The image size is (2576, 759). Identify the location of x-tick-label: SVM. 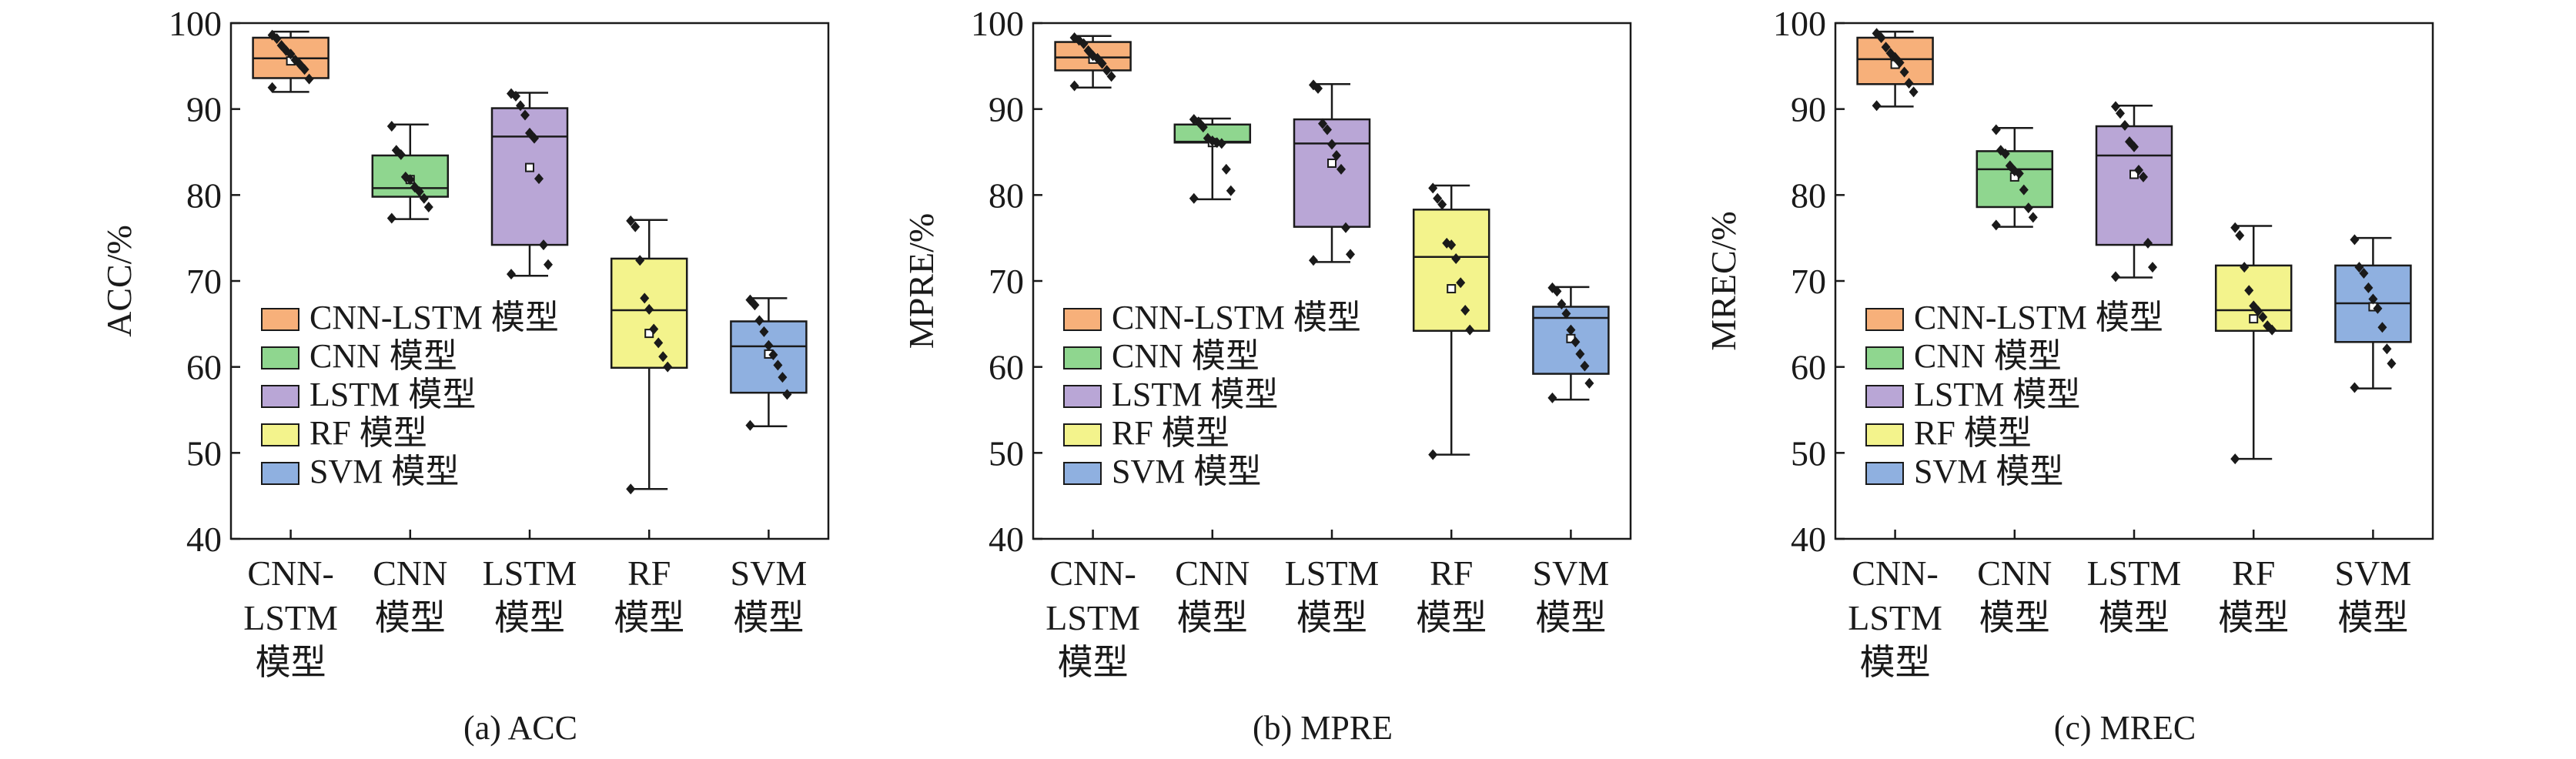
(1572, 573).